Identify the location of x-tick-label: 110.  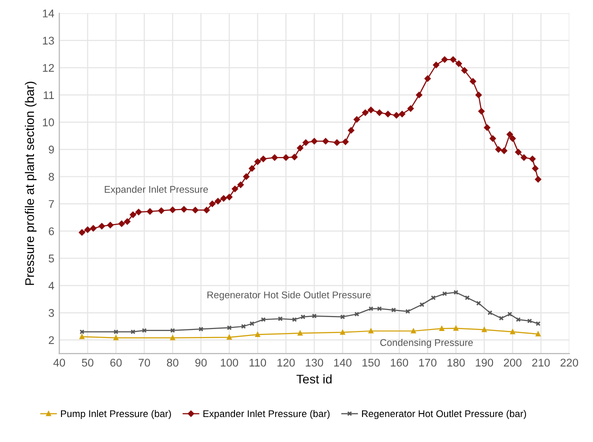
(258, 362).